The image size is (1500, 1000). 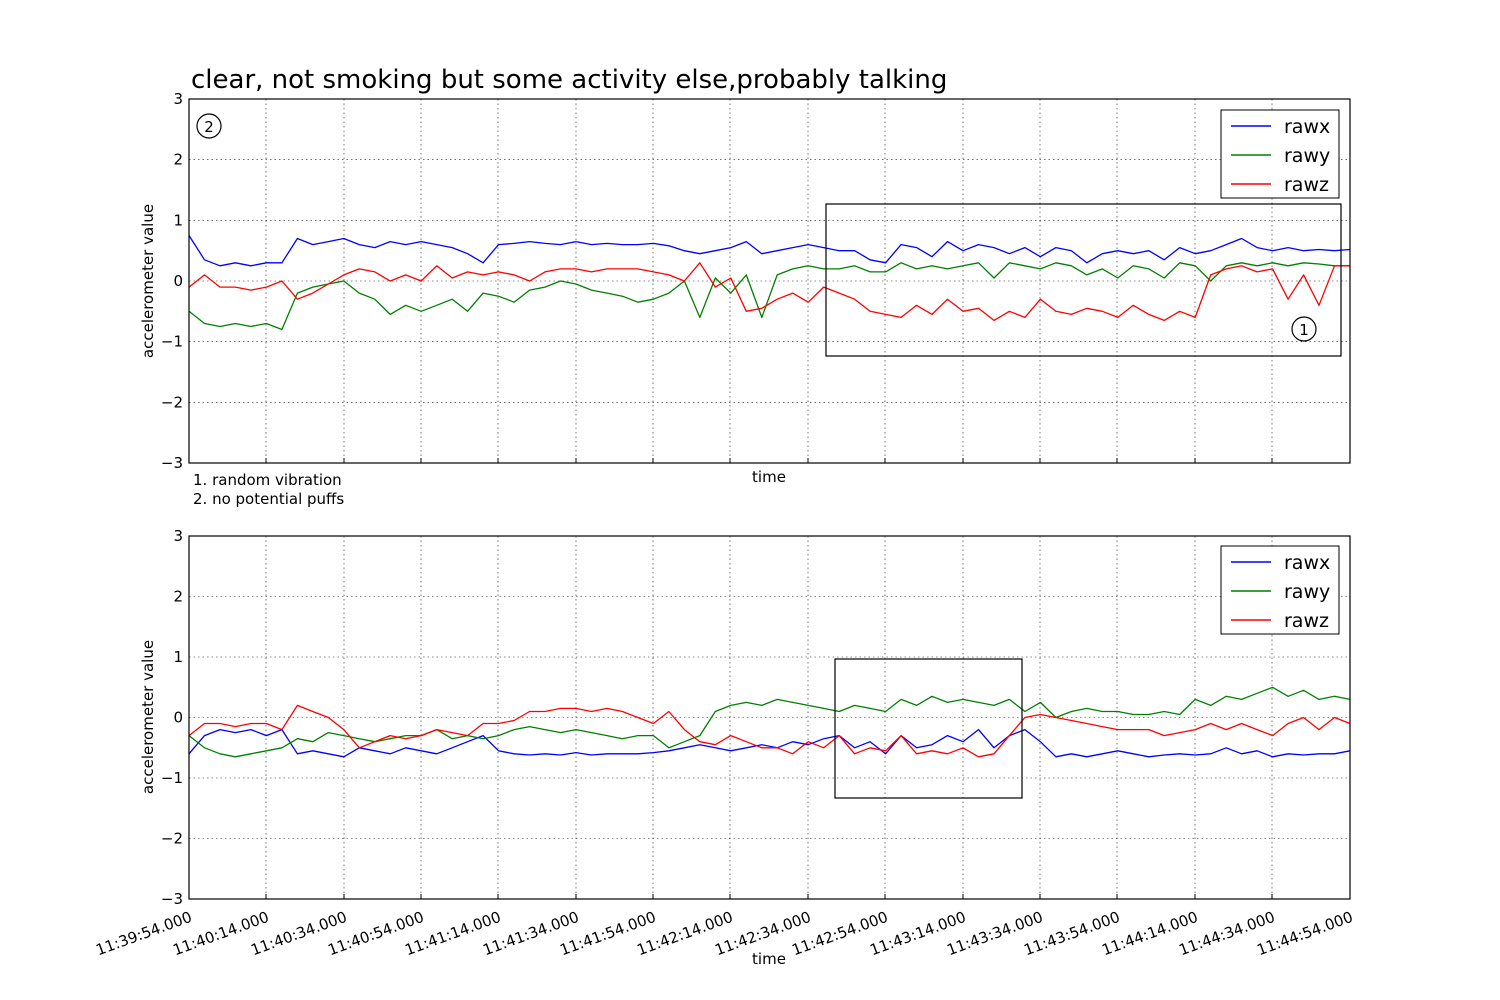 What do you see at coordinates (268, 499) in the screenshot?
I see `note-2: 2. no potential puffs` at bounding box center [268, 499].